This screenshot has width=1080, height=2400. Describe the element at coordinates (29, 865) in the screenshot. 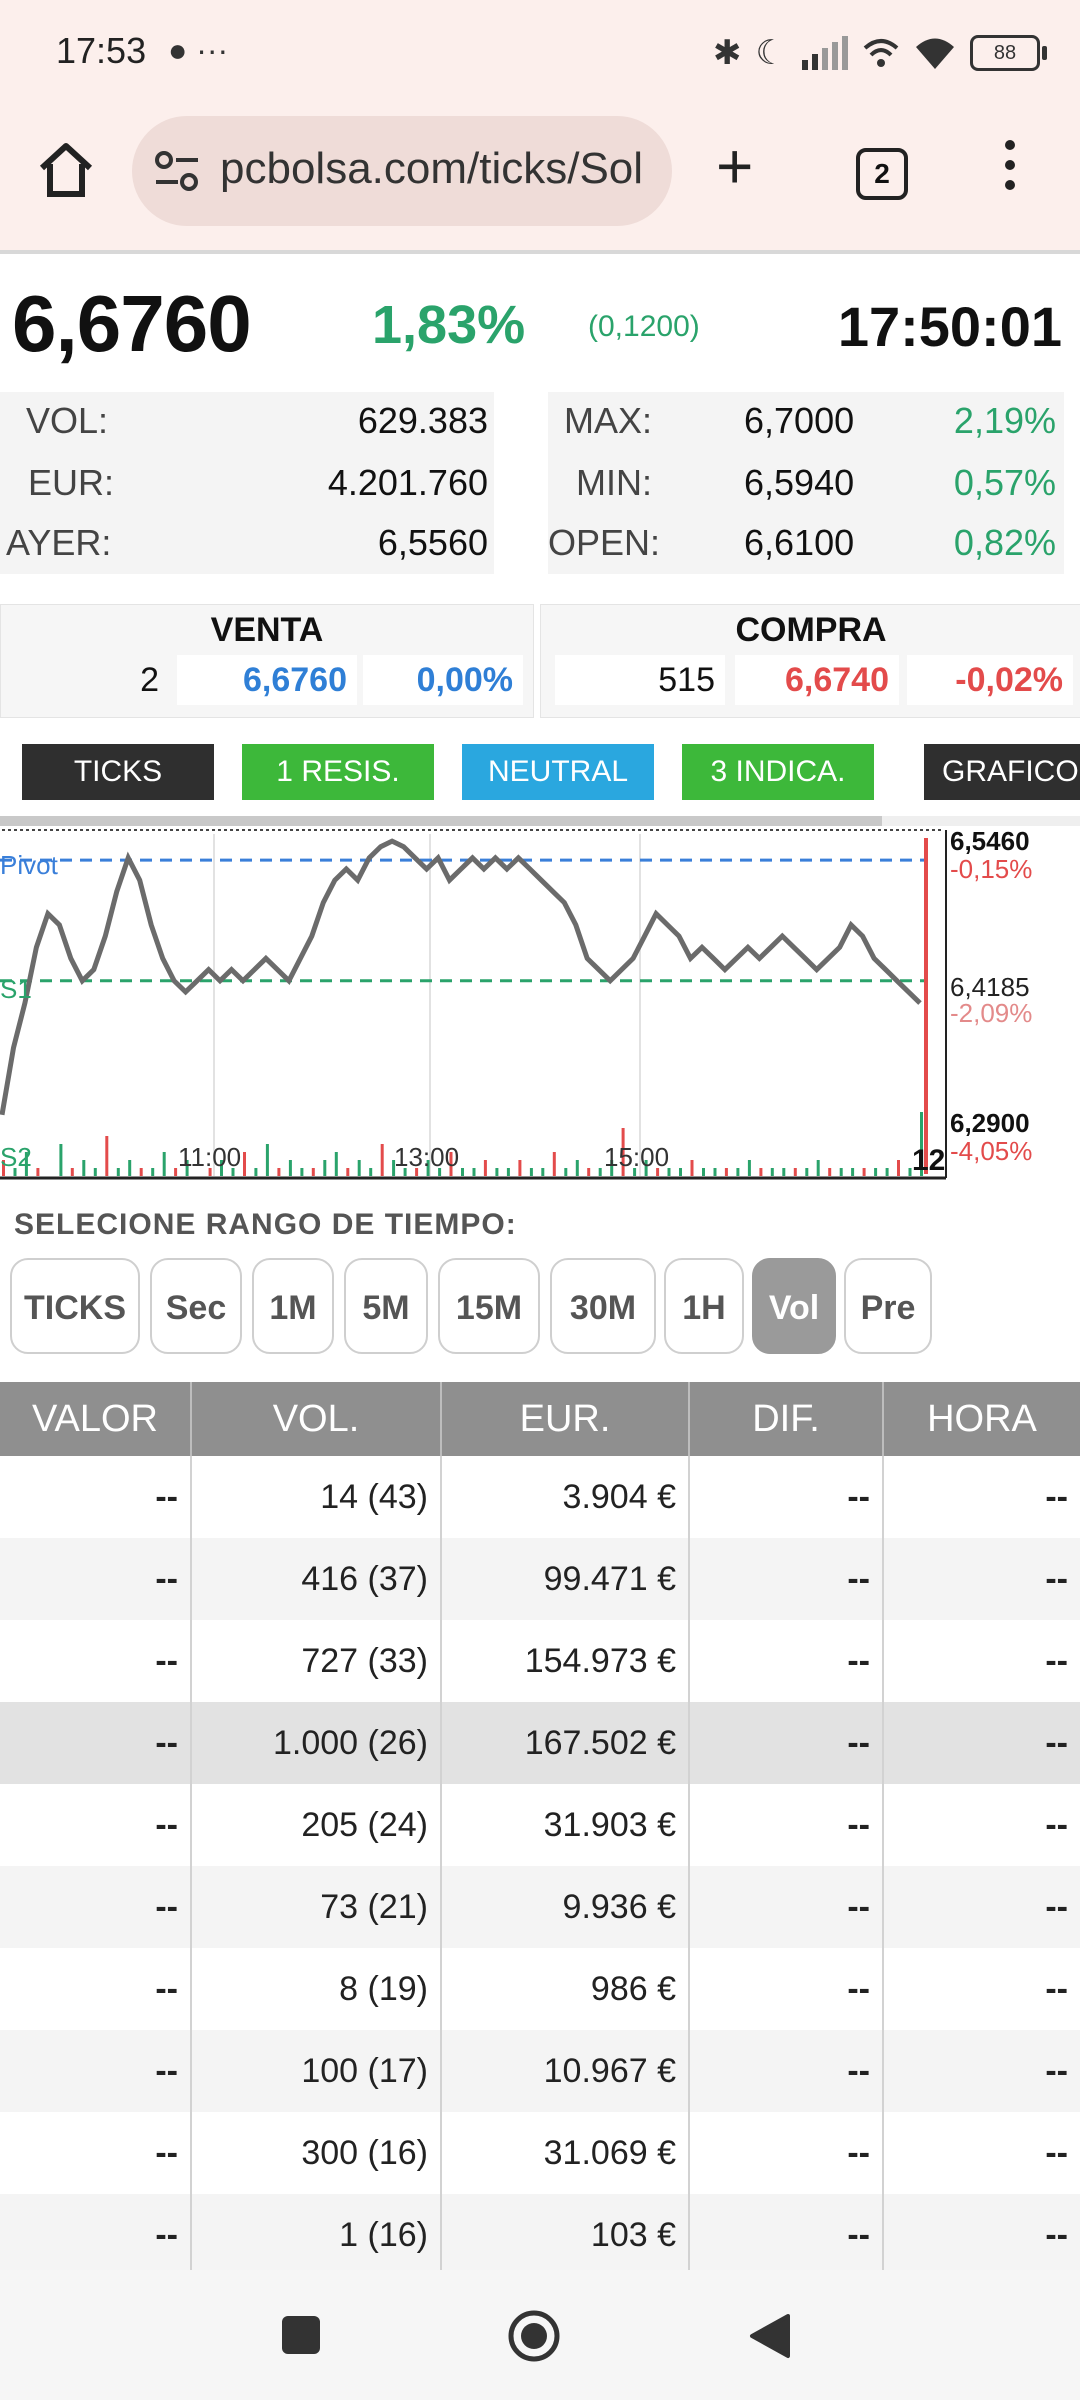

I see `pivot-label: Pivot` at that location.